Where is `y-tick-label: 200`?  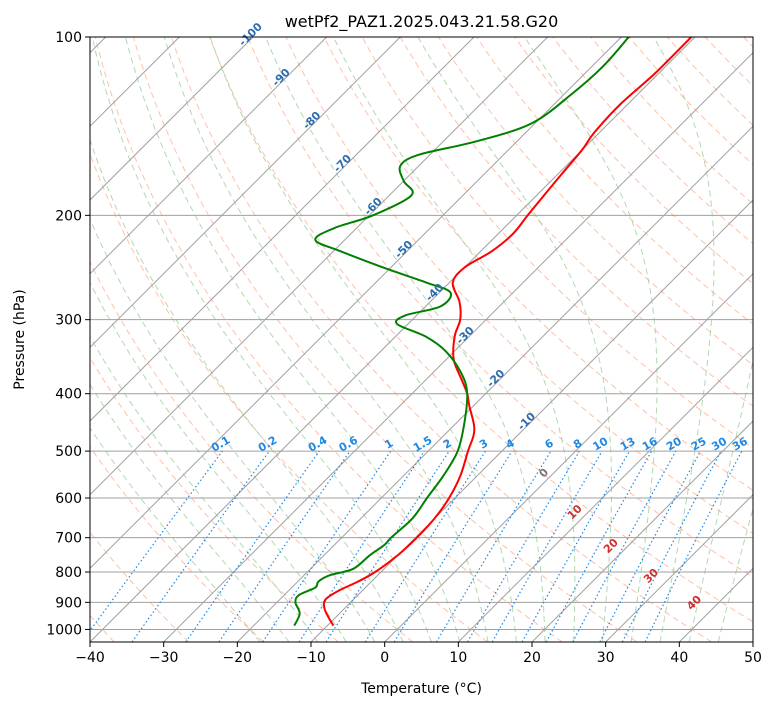 y-tick-label: 200 is located at coordinates (68, 216).